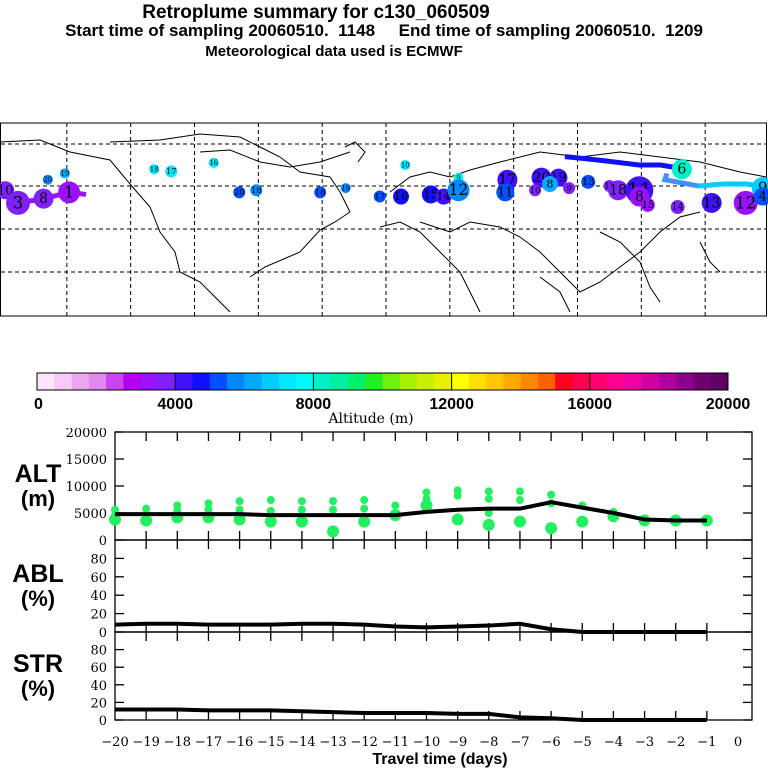  Describe the element at coordinates (426, 742) in the screenshot. I see `x-tick-label: −10` at that location.